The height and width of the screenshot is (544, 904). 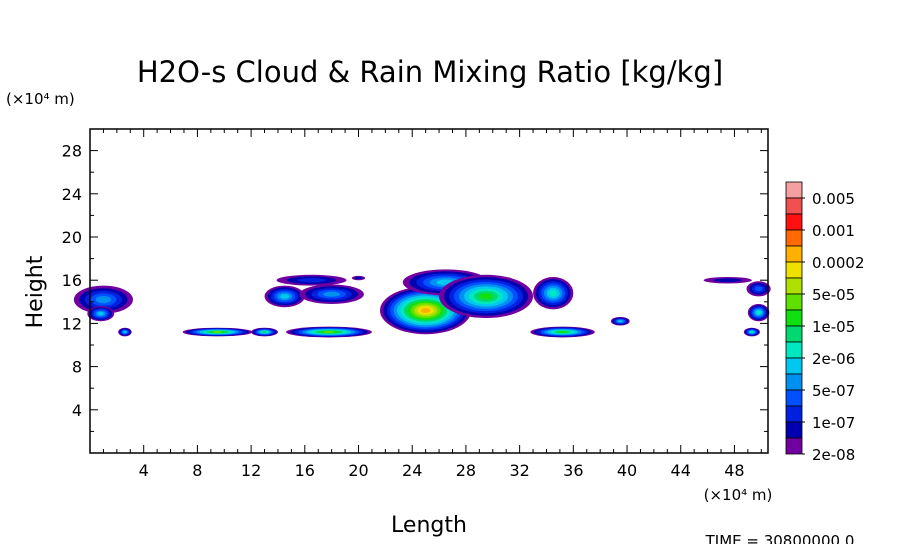 I want to click on x-unit-label: (×10⁴ m), so click(x=738, y=495).